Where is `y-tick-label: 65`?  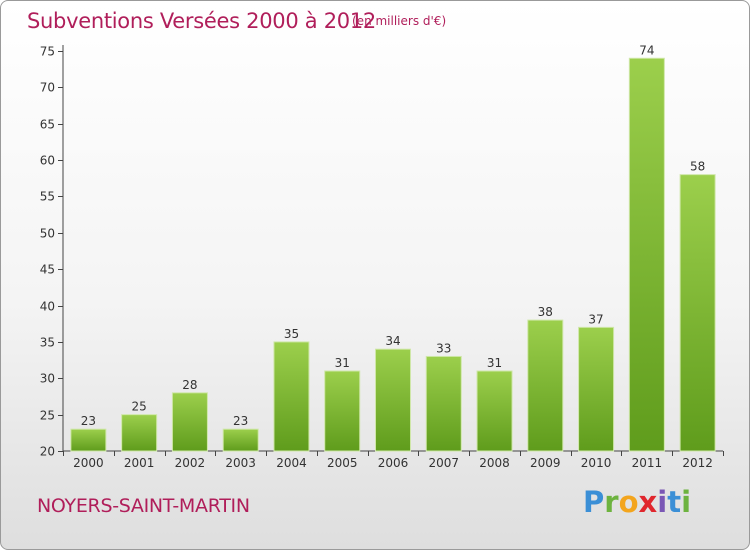
y-tick-label: 65 is located at coordinates (47, 125).